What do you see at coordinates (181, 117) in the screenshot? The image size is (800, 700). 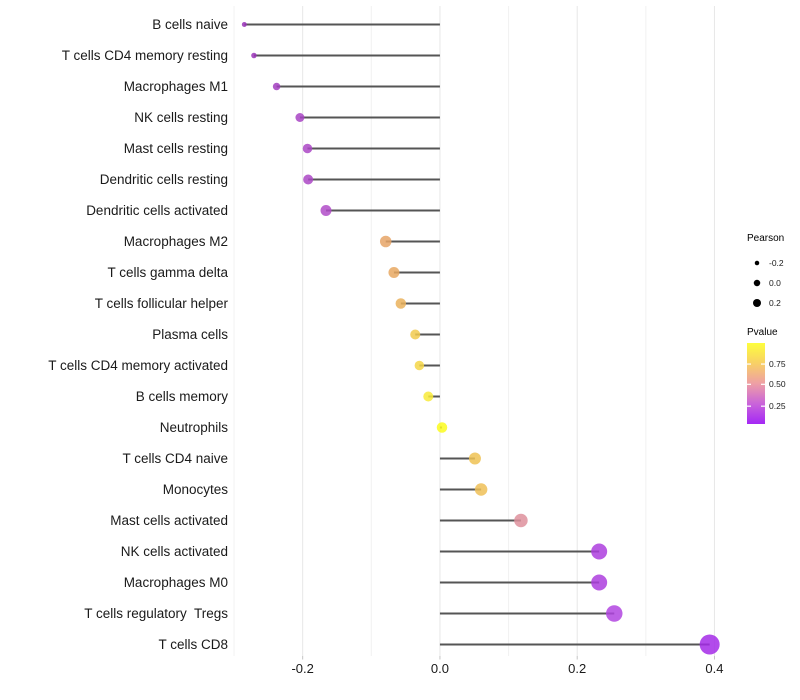 I see `y-axis-label: NK cells resting` at bounding box center [181, 117].